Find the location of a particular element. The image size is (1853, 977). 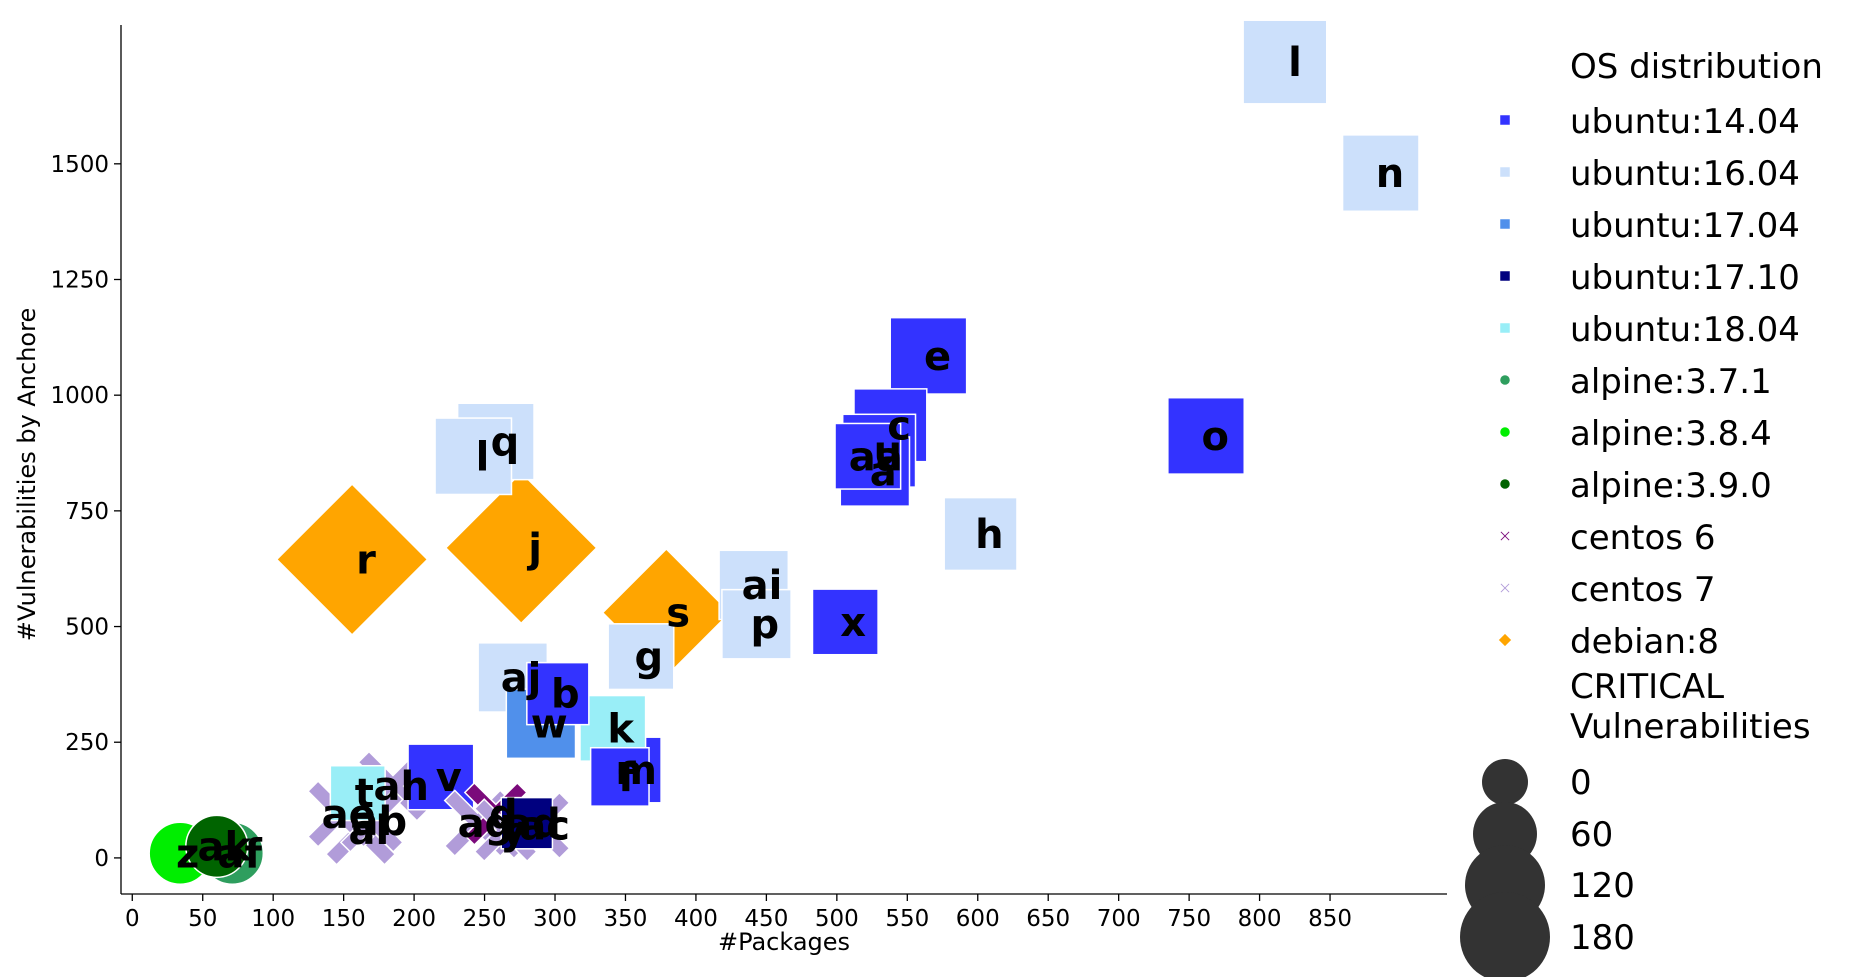

legend-size-label: 120 is located at coordinates (1602, 886).